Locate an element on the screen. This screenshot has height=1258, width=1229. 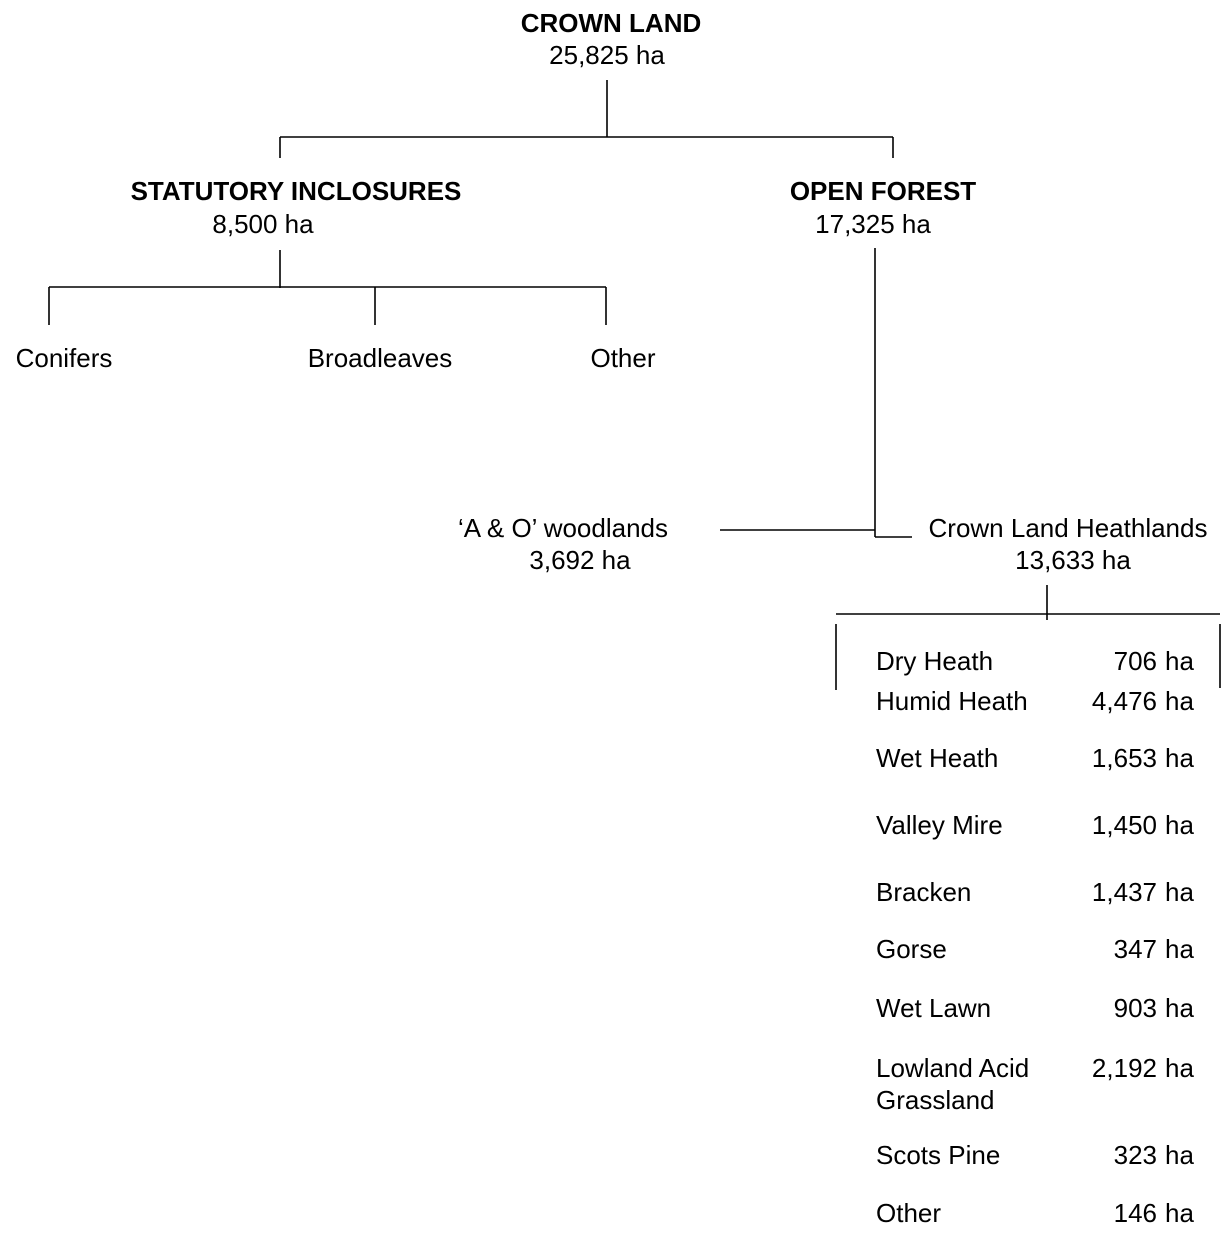
node-area: 25,825 ha is located at coordinates (607, 55).